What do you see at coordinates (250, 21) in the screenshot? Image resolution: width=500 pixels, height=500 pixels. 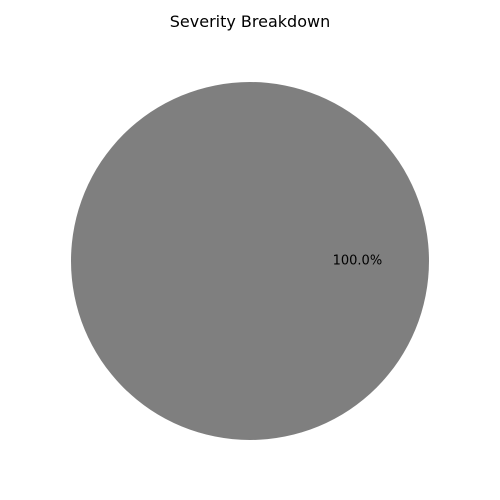 I see `chart-title: Severity Breakdown` at bounding box center [250, 21].